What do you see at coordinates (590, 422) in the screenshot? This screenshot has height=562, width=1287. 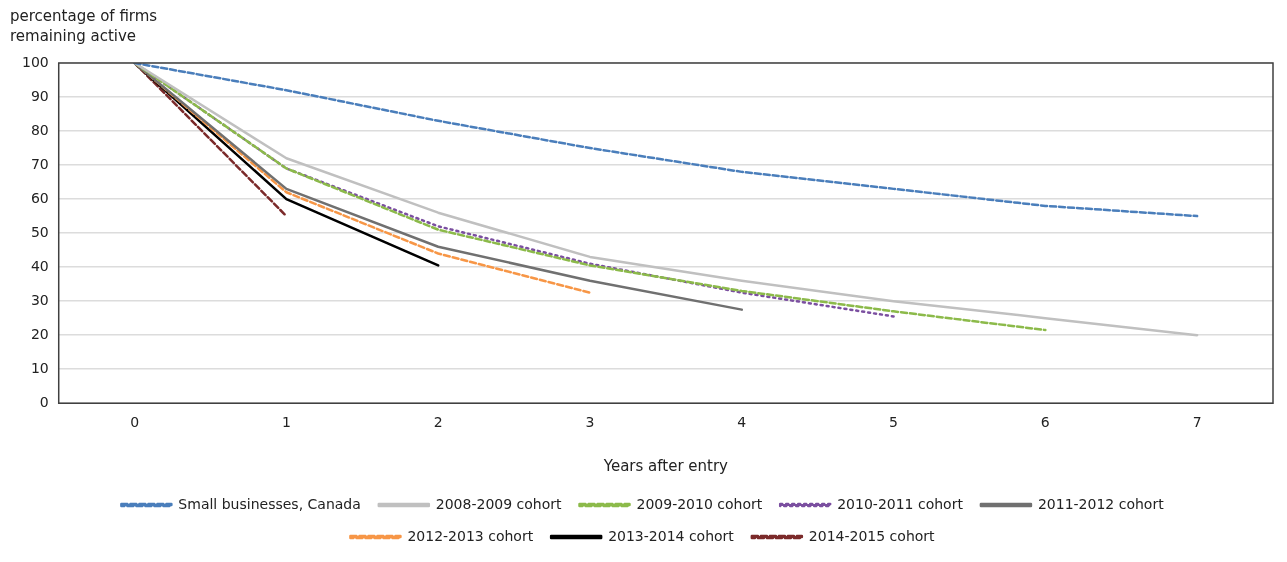 I see `x-tick-label: 3` at bounding box center [590, 422].